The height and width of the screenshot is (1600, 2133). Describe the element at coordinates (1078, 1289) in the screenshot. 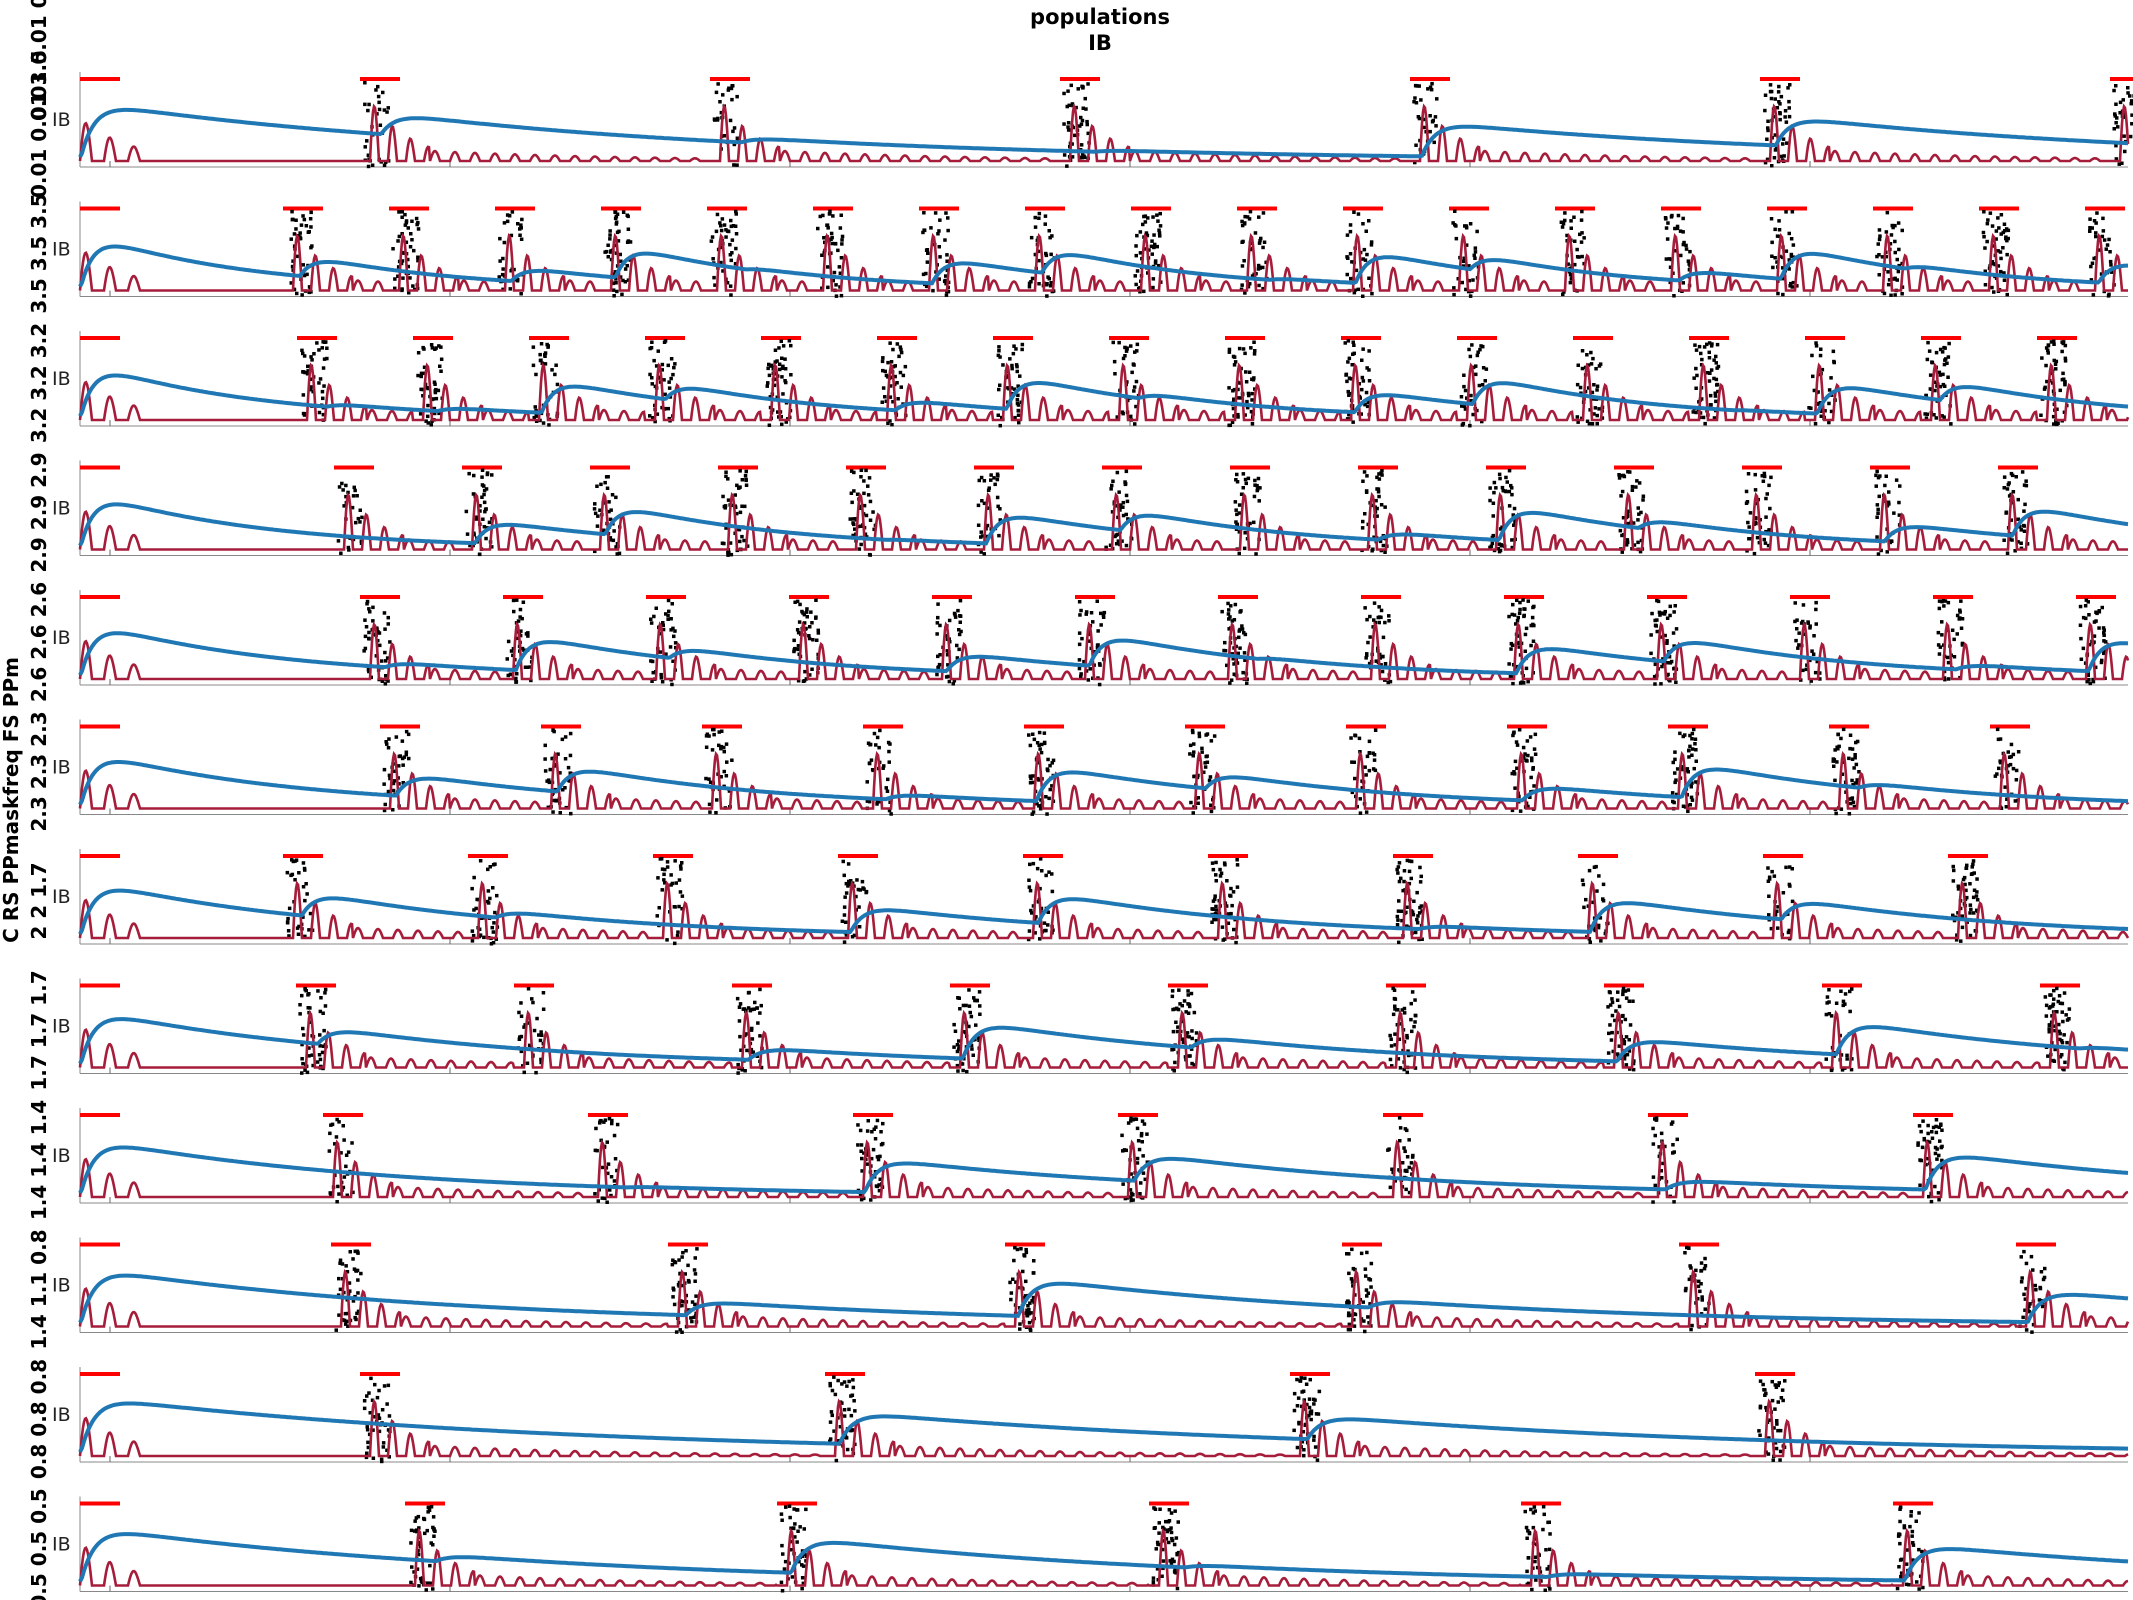

I see `panel-10: IB1.4 1.1 0.8` at that location.